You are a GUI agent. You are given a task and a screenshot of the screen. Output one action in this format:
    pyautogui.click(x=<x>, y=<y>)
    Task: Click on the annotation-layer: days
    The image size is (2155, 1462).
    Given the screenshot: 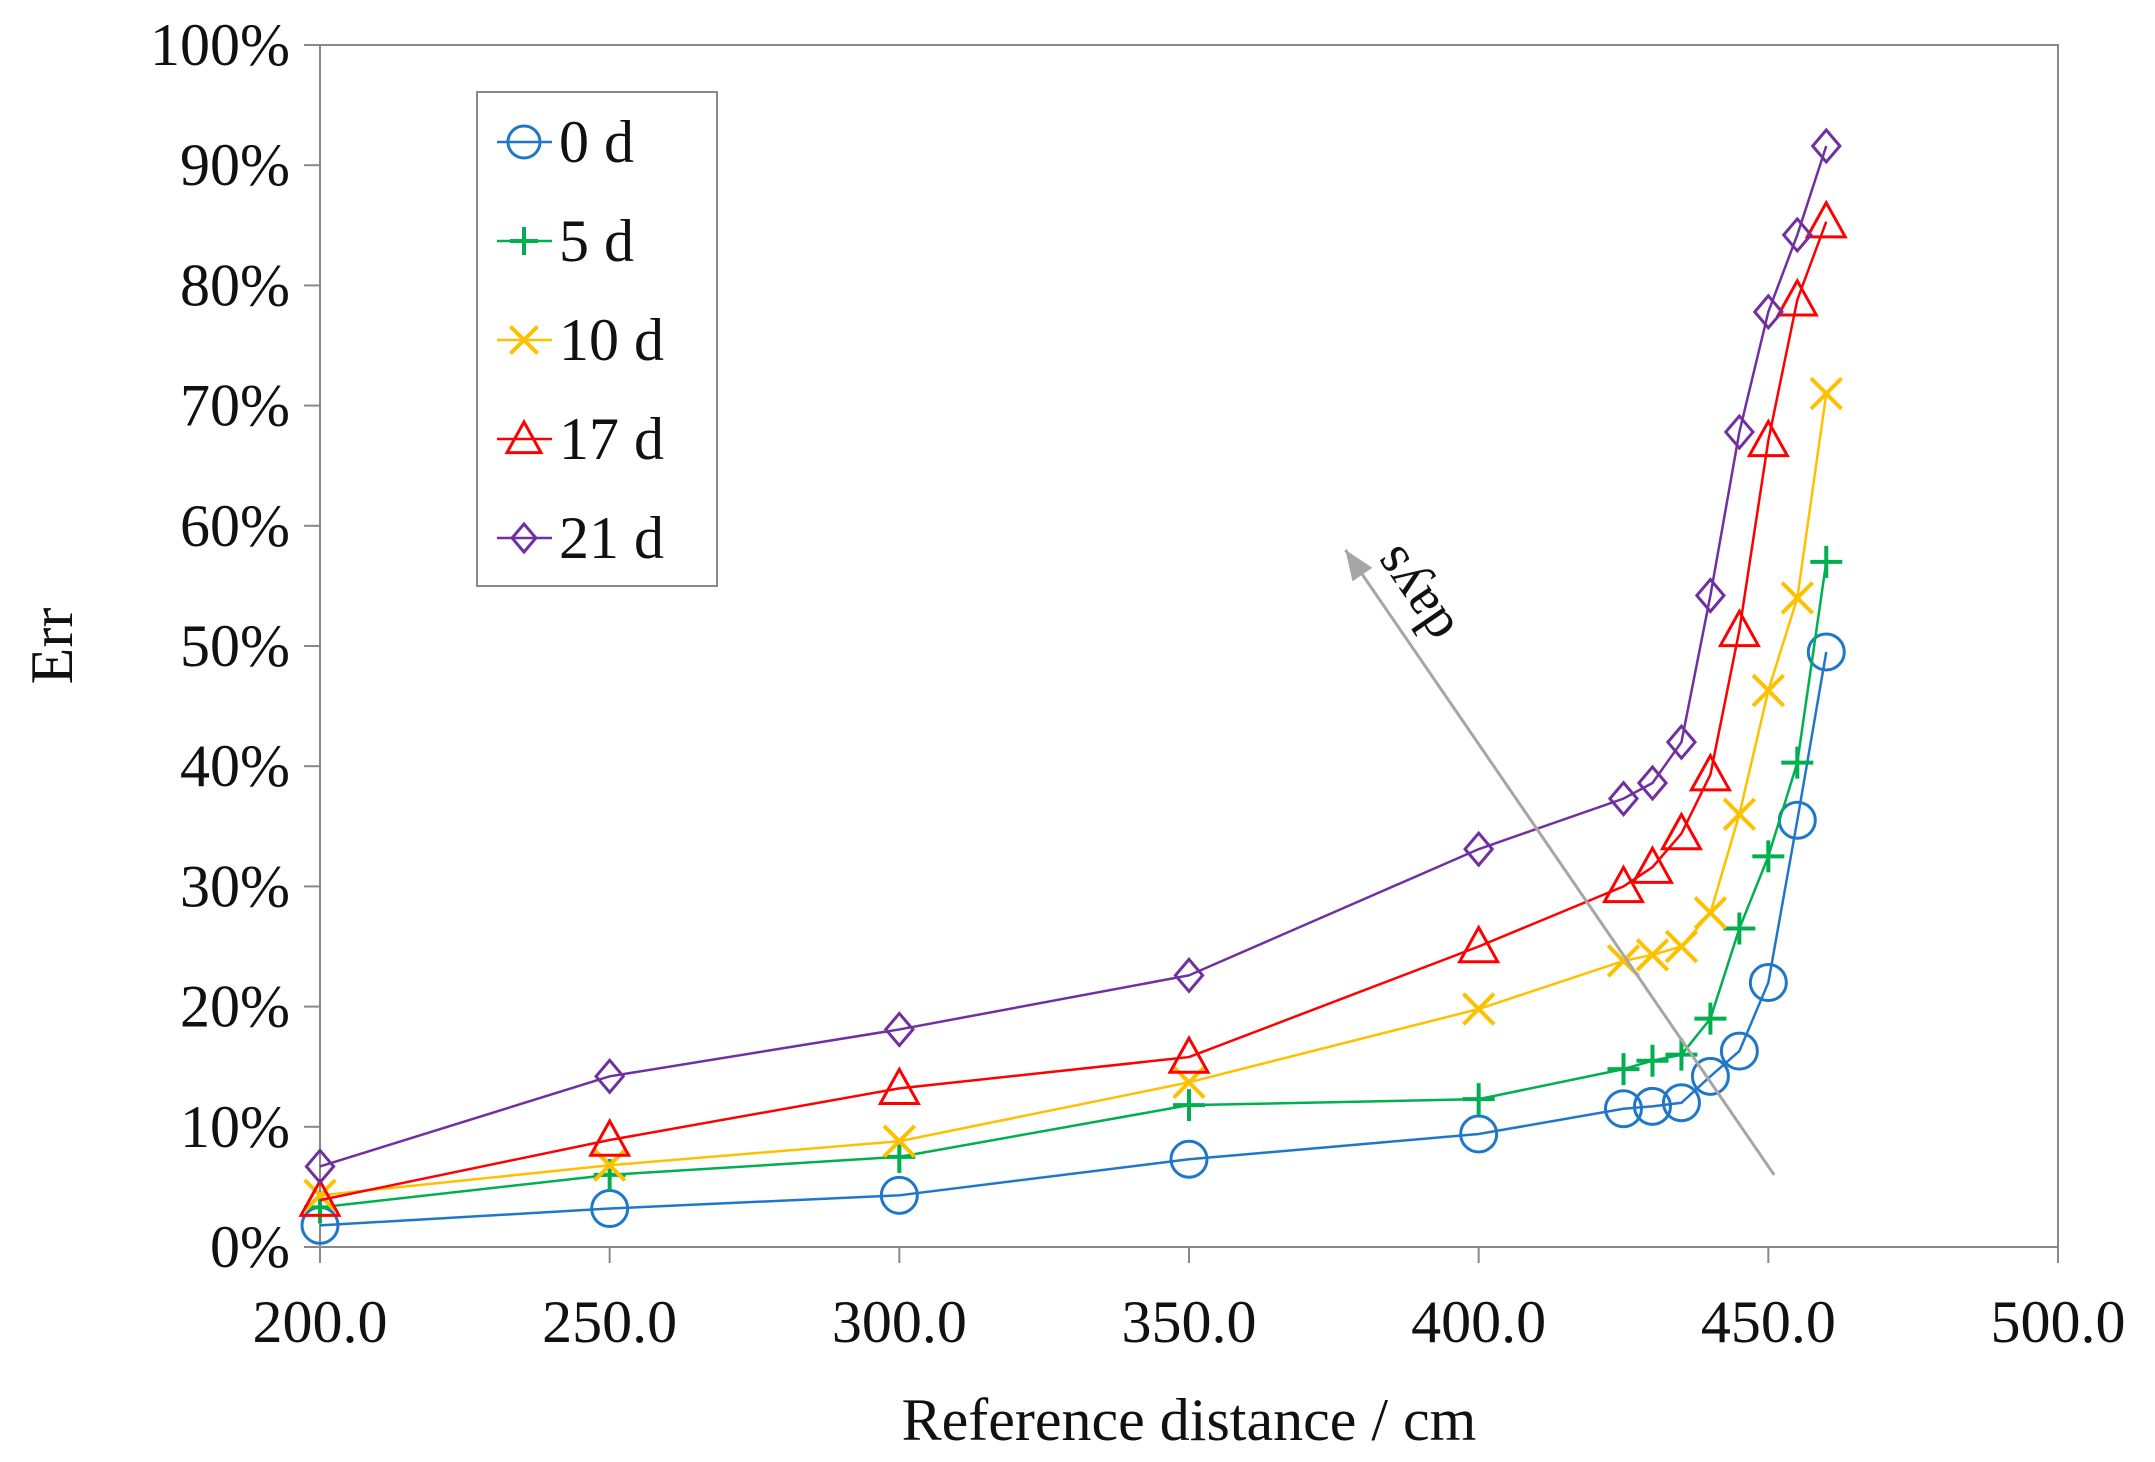 What is the action you would take?
    pyautogui.click(x=1560, y=855)
    